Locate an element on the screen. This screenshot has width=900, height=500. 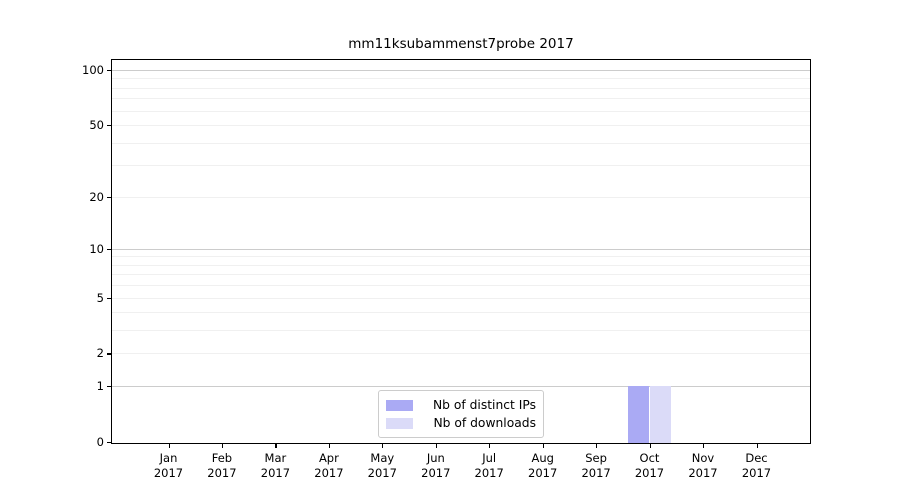
x-tick-label: Jan 2017 is located at coordinates (168, 465).